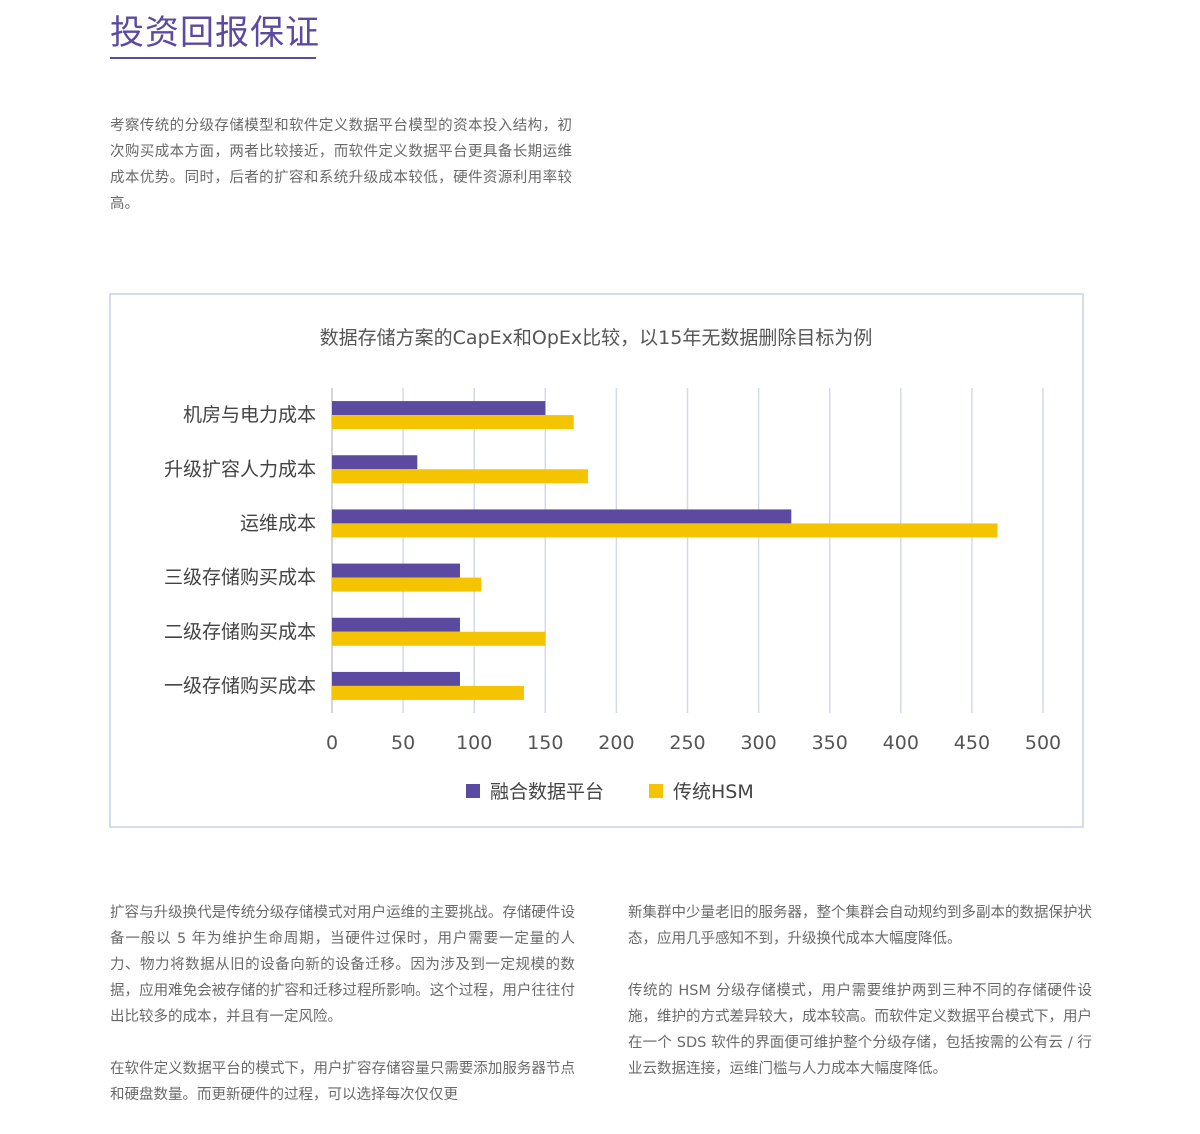  What do you see at coordinates (240, 469) in the screenshot?
I see `y-category-label: 升级扩容人力成本` at bounding box center [240, 469].